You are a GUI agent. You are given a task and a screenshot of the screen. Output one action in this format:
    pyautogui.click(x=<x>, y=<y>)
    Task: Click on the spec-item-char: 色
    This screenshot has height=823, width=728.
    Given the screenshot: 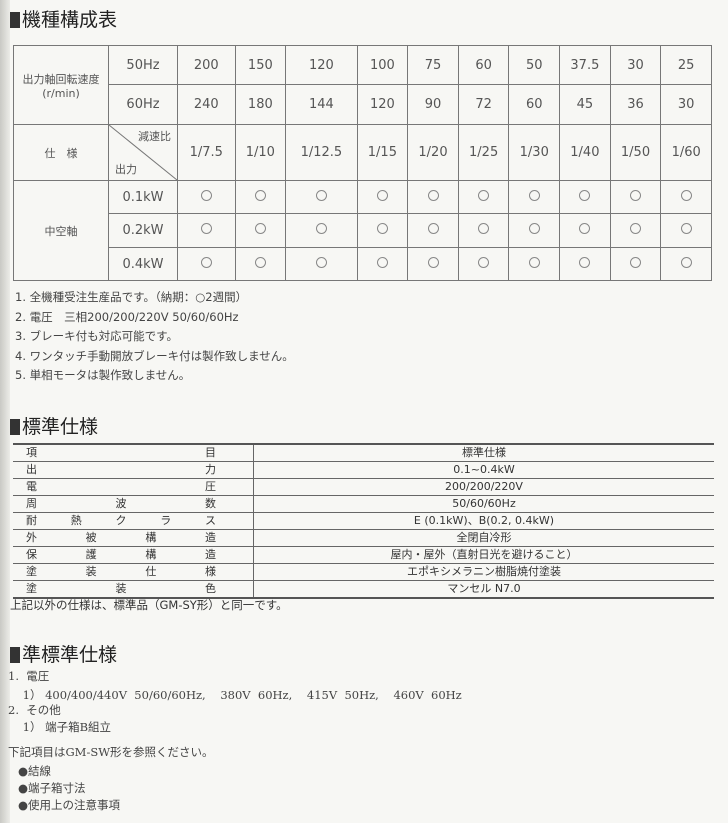 What is the action you would take?
    pyautogui.click(x=210, y=588)
    